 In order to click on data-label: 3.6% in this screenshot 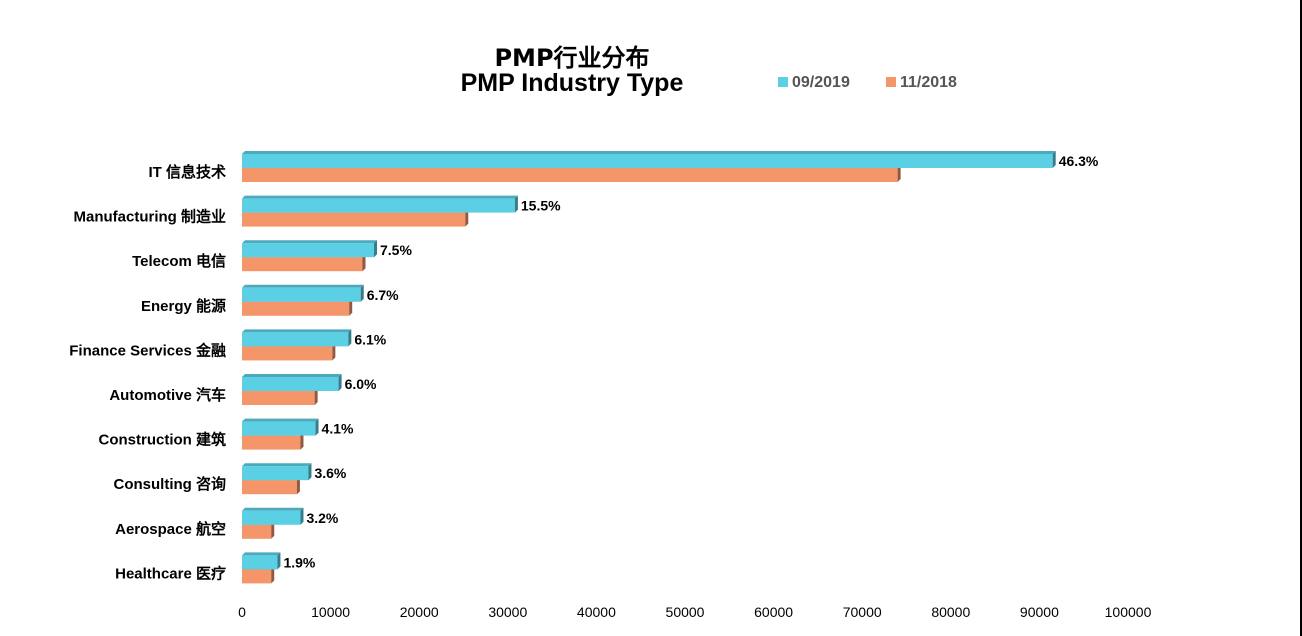, I will do `click(330, 473)`.